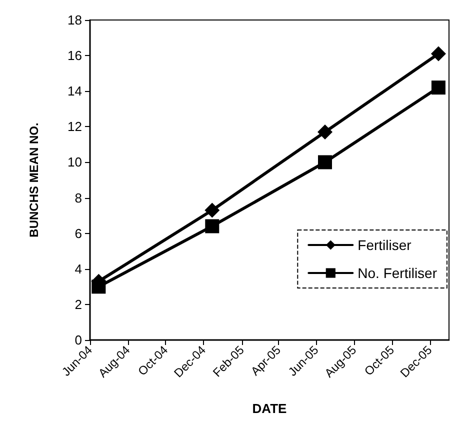  What do you see at coordinates (75, 126) in the screenshot?
I see `y-tick-label: 12` at bounding box center [75, 126].